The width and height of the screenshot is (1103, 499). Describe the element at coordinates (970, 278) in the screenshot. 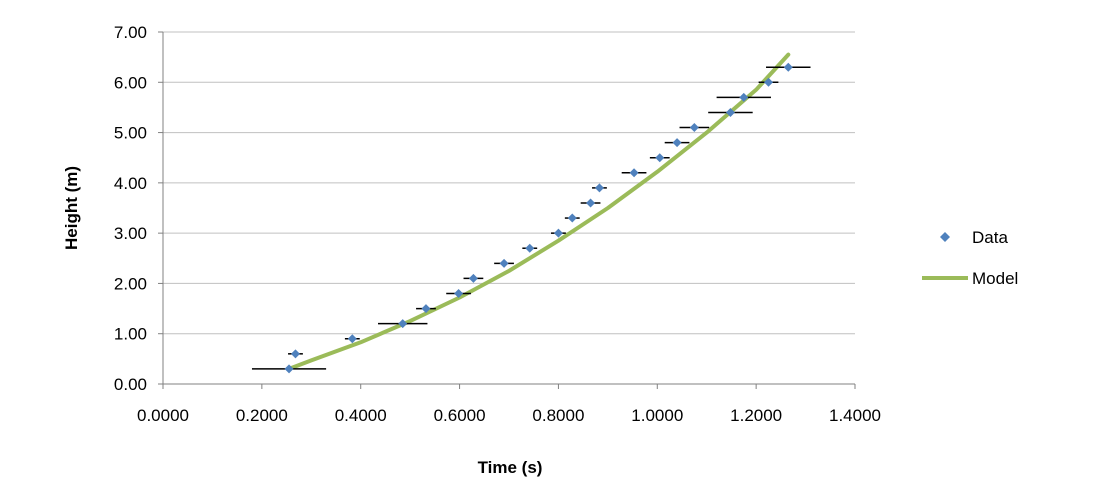

I see `legend-item-model: Model` at that location.